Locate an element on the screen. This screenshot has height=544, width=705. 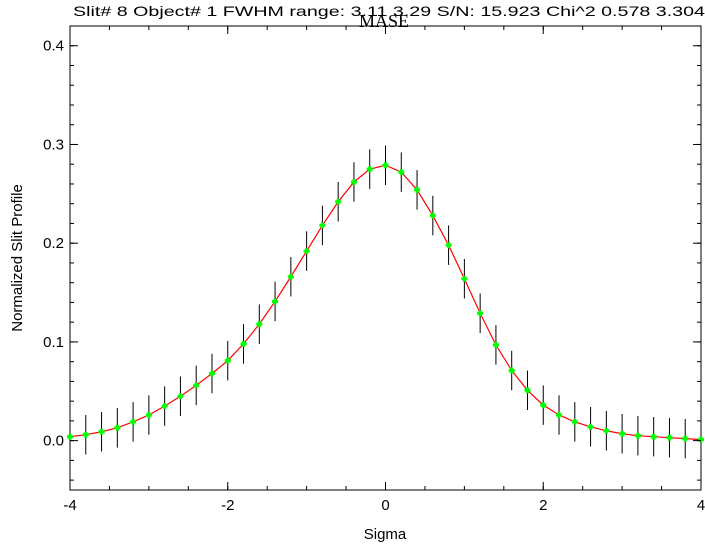
y-tick-label: 0.0 is located at coordinates (53, 441).